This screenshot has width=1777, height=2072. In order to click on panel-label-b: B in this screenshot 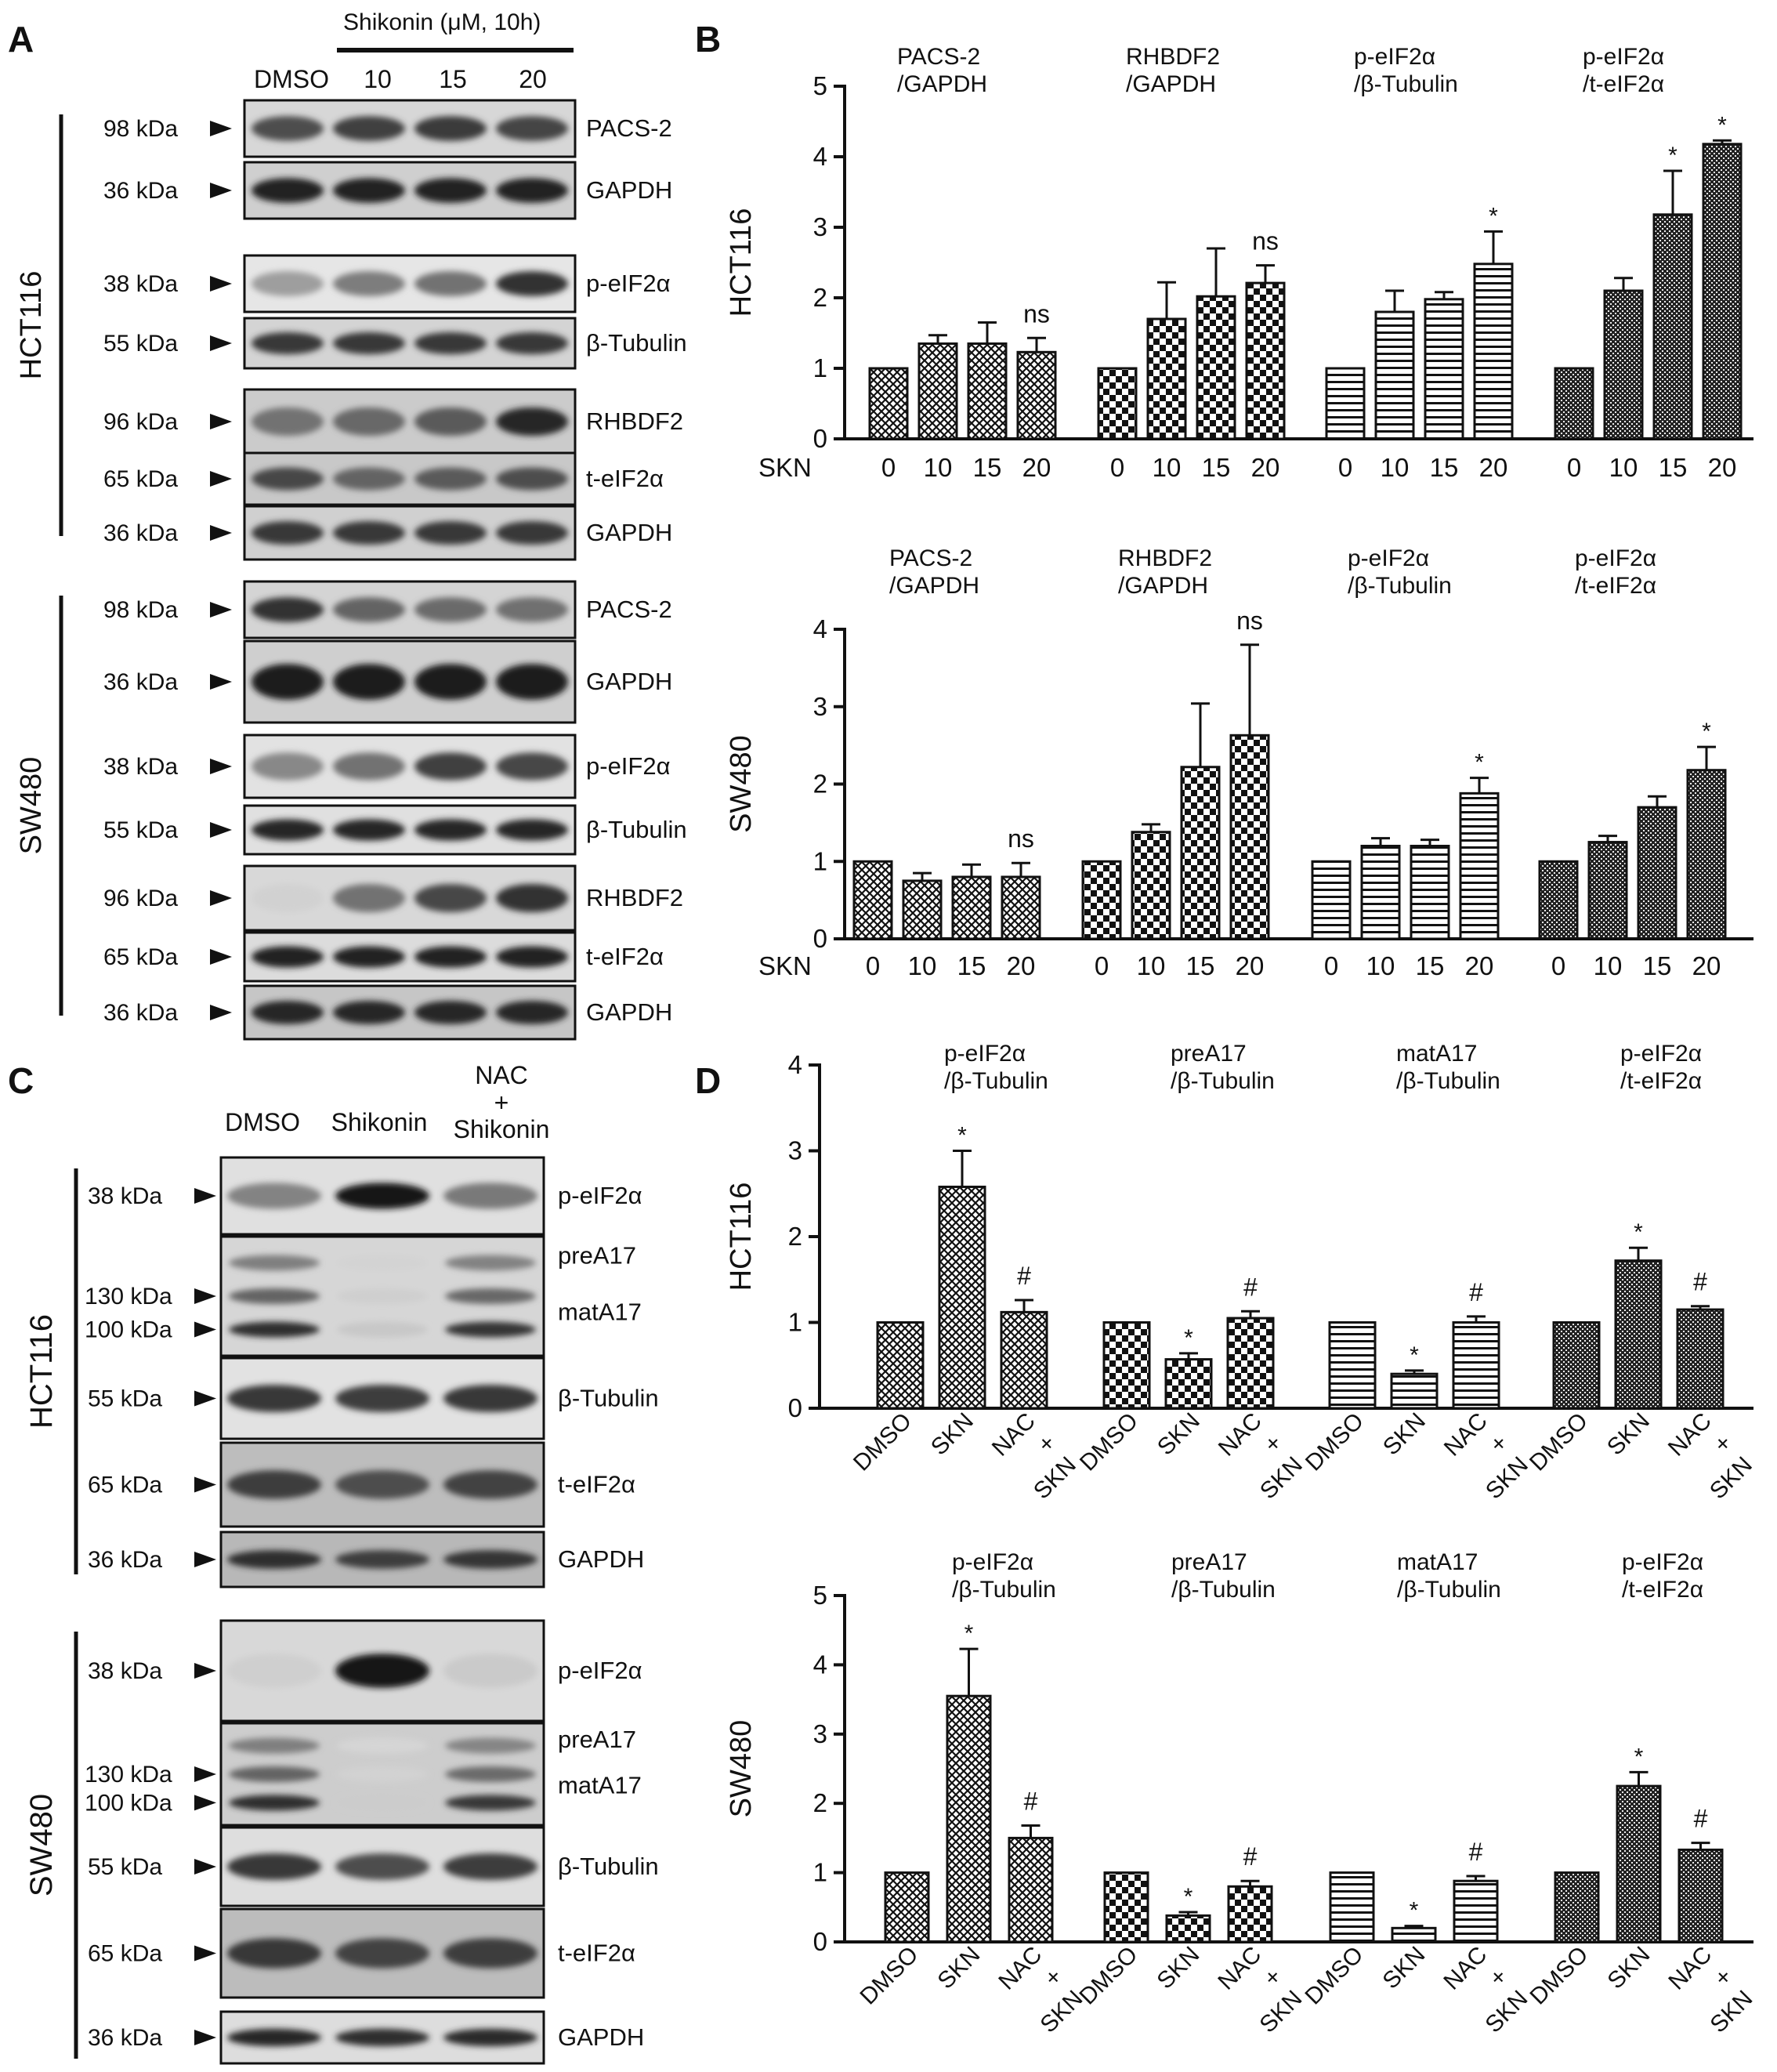, I will do `click(708, 39)`.